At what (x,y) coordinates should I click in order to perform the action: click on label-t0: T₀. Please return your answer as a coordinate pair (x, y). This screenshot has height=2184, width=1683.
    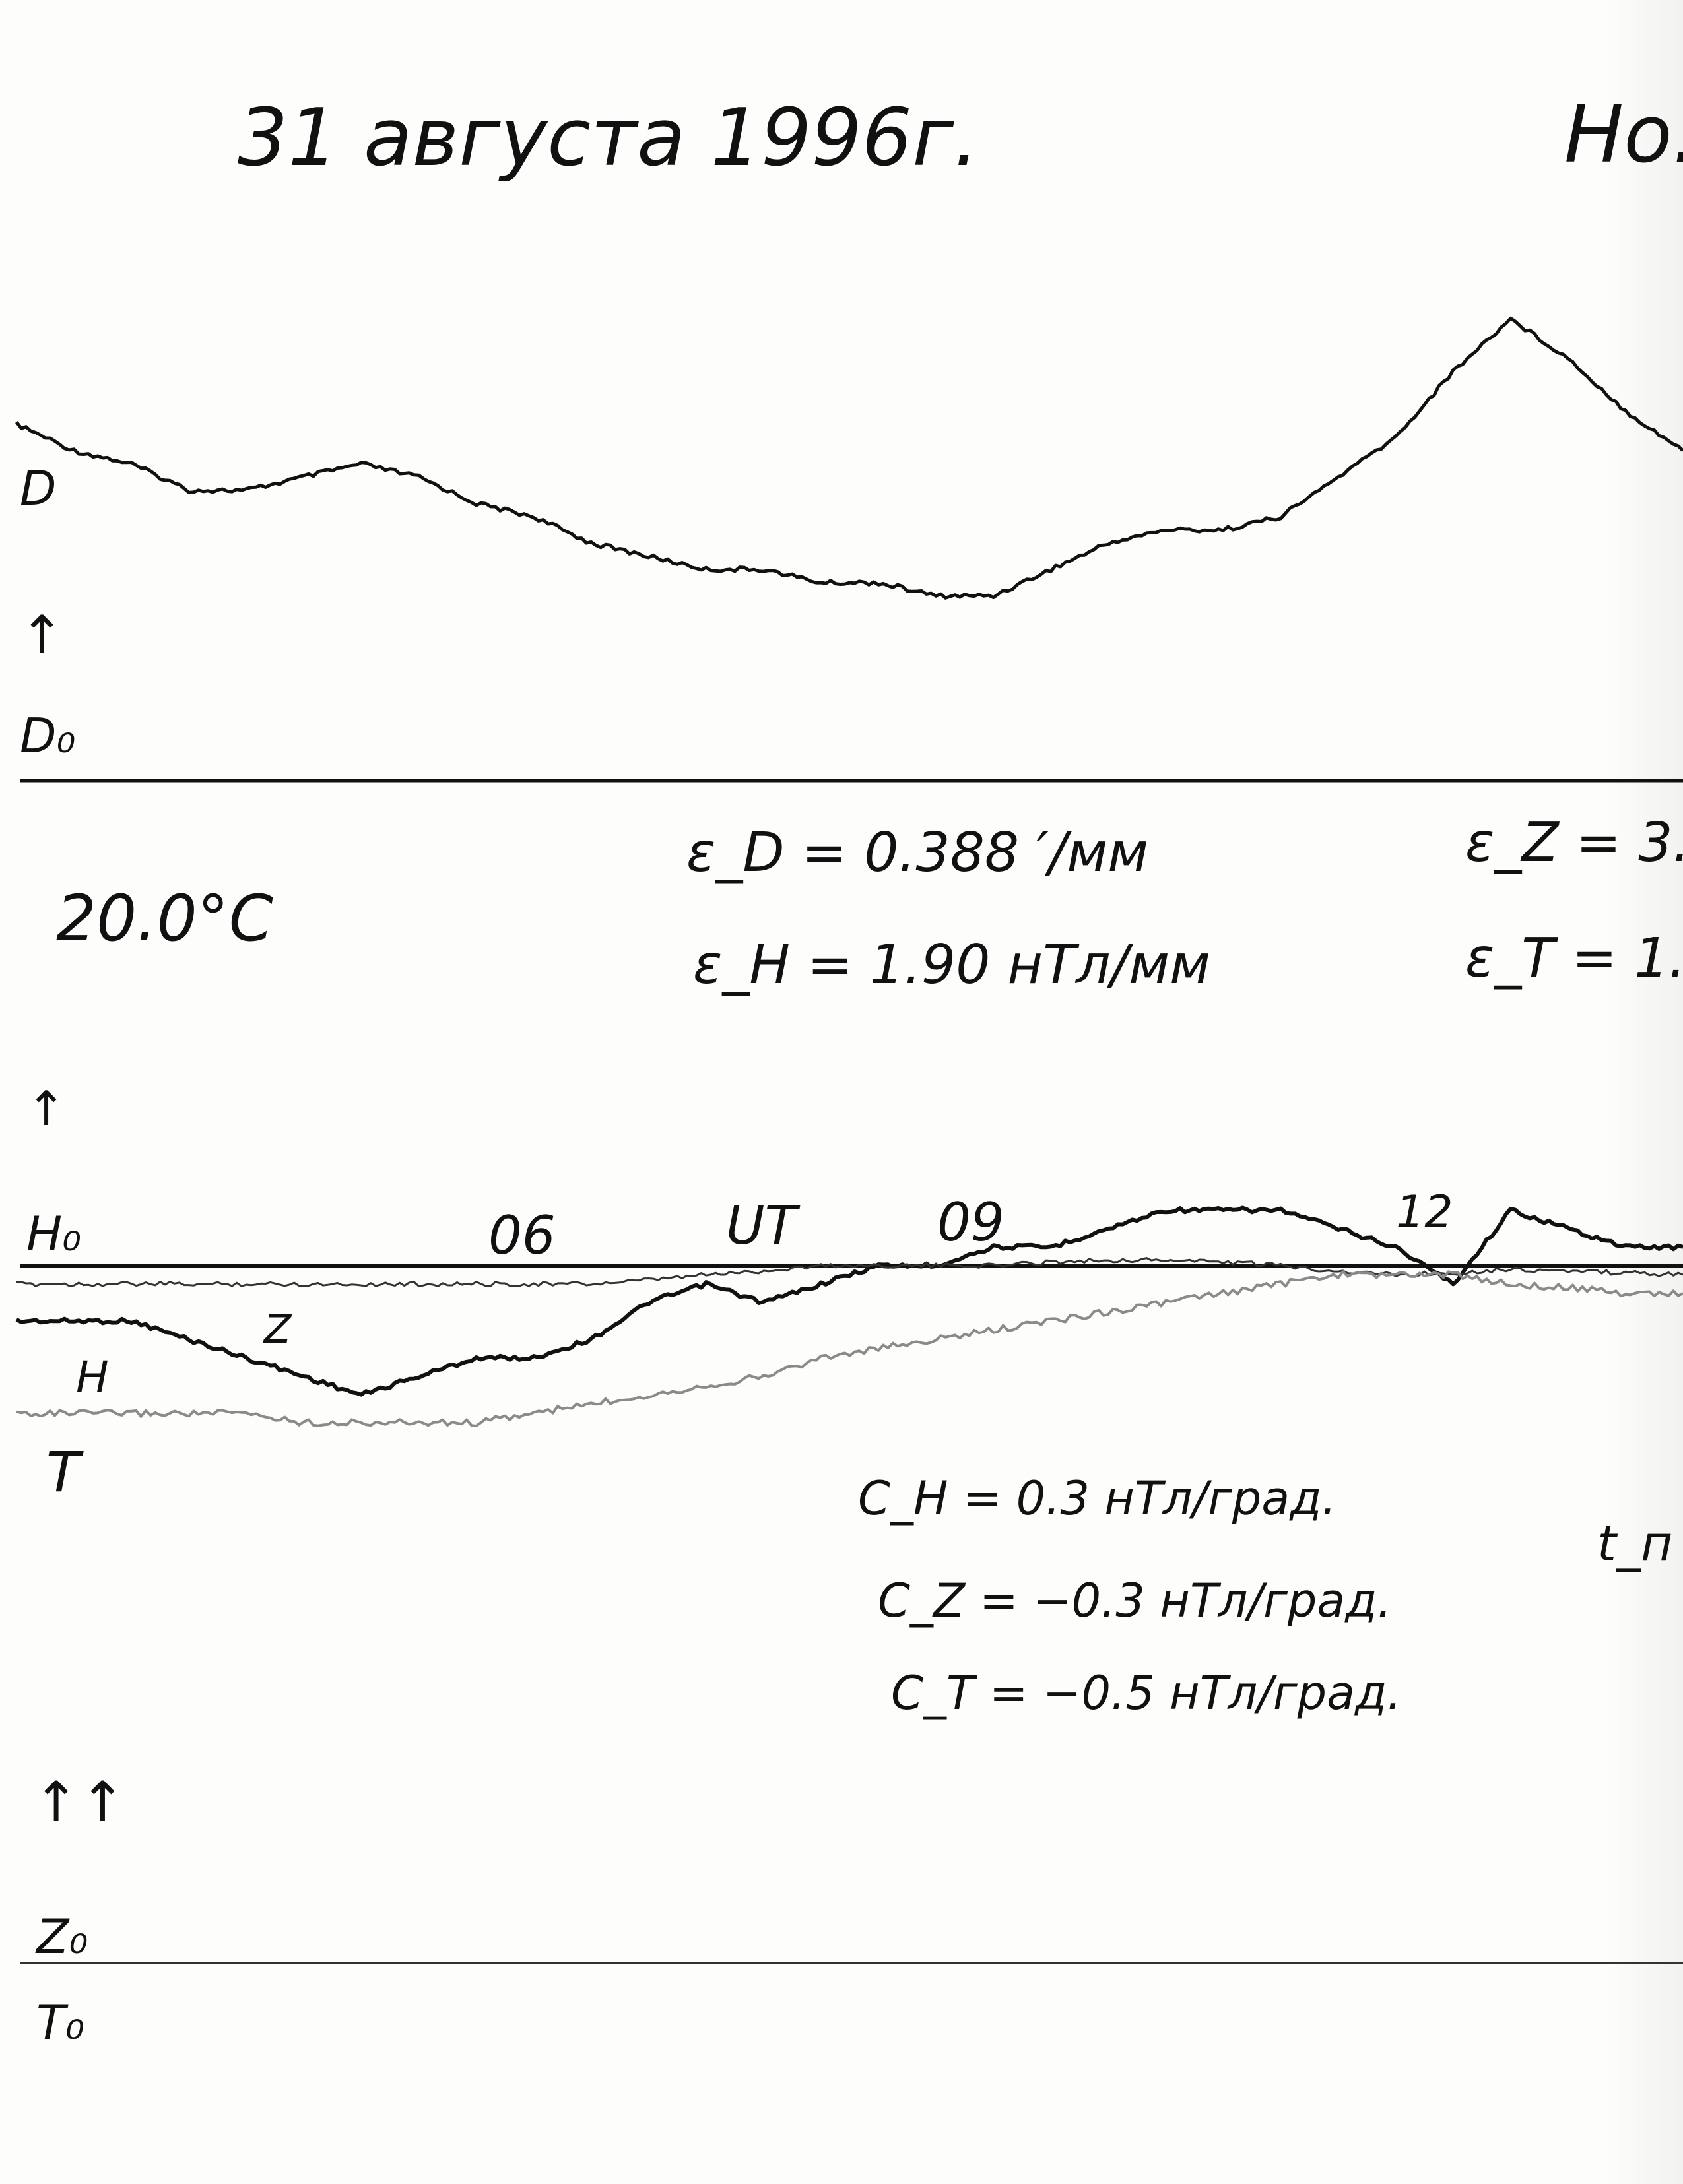
    Looking at the image, I should click on (60, 2022).